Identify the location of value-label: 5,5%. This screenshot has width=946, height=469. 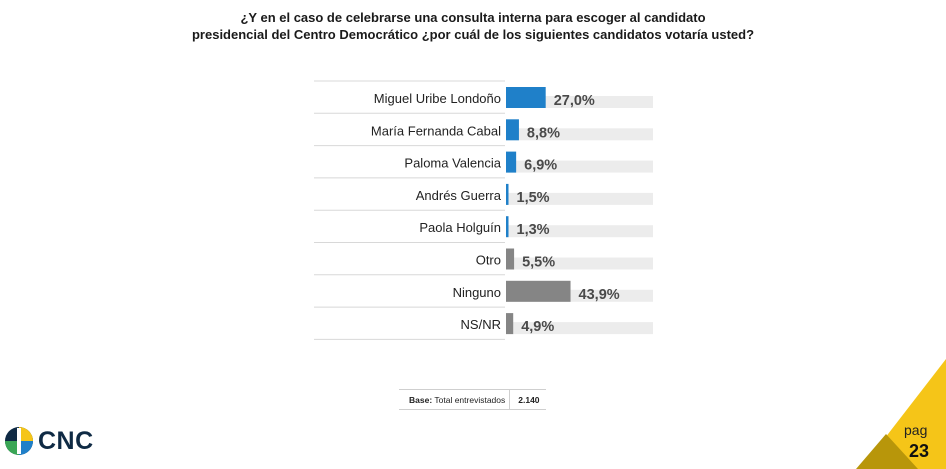
(538, 263).